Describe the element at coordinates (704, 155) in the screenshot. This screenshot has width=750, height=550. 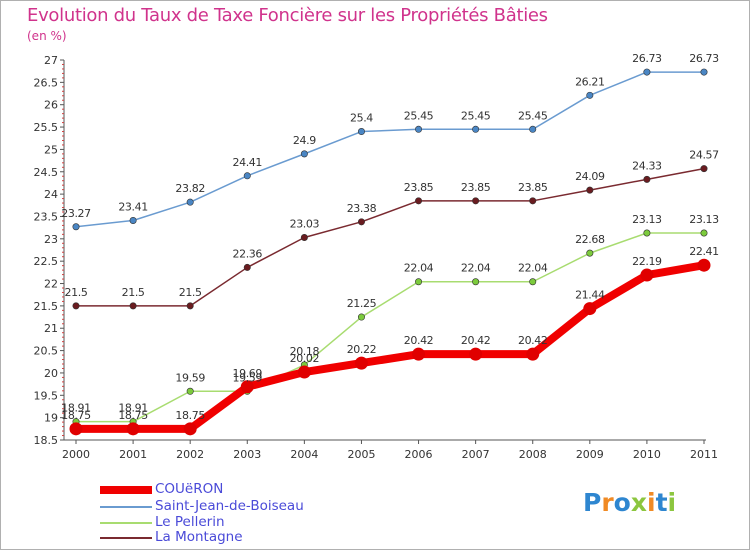
I see `data-label: 24.57` at that location.